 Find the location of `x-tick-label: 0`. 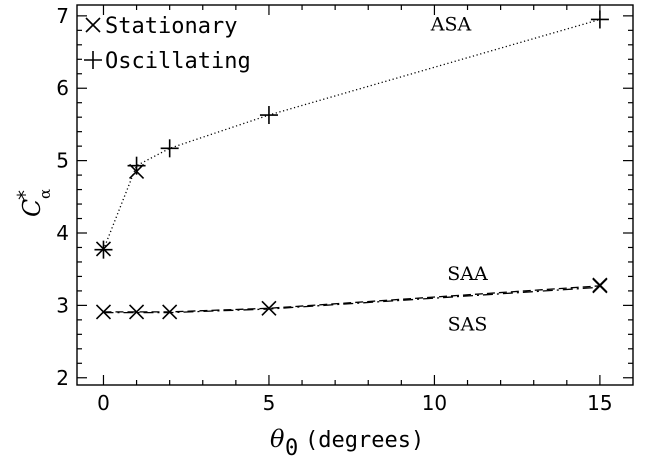

x-tick-label: 0 is located at coordinates (103, 403).